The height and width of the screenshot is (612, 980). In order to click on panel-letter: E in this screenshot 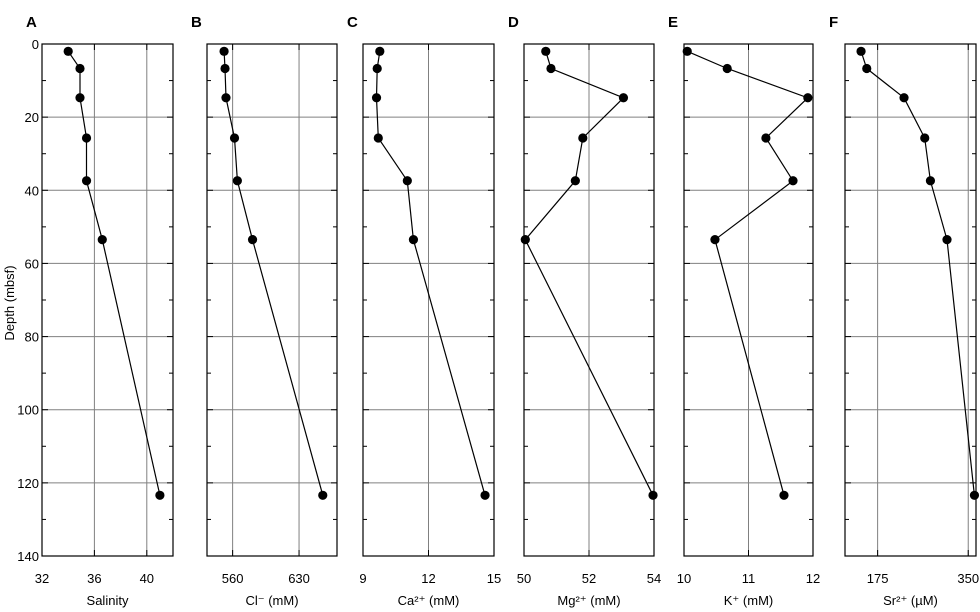, I will do `click(673, 22)`.